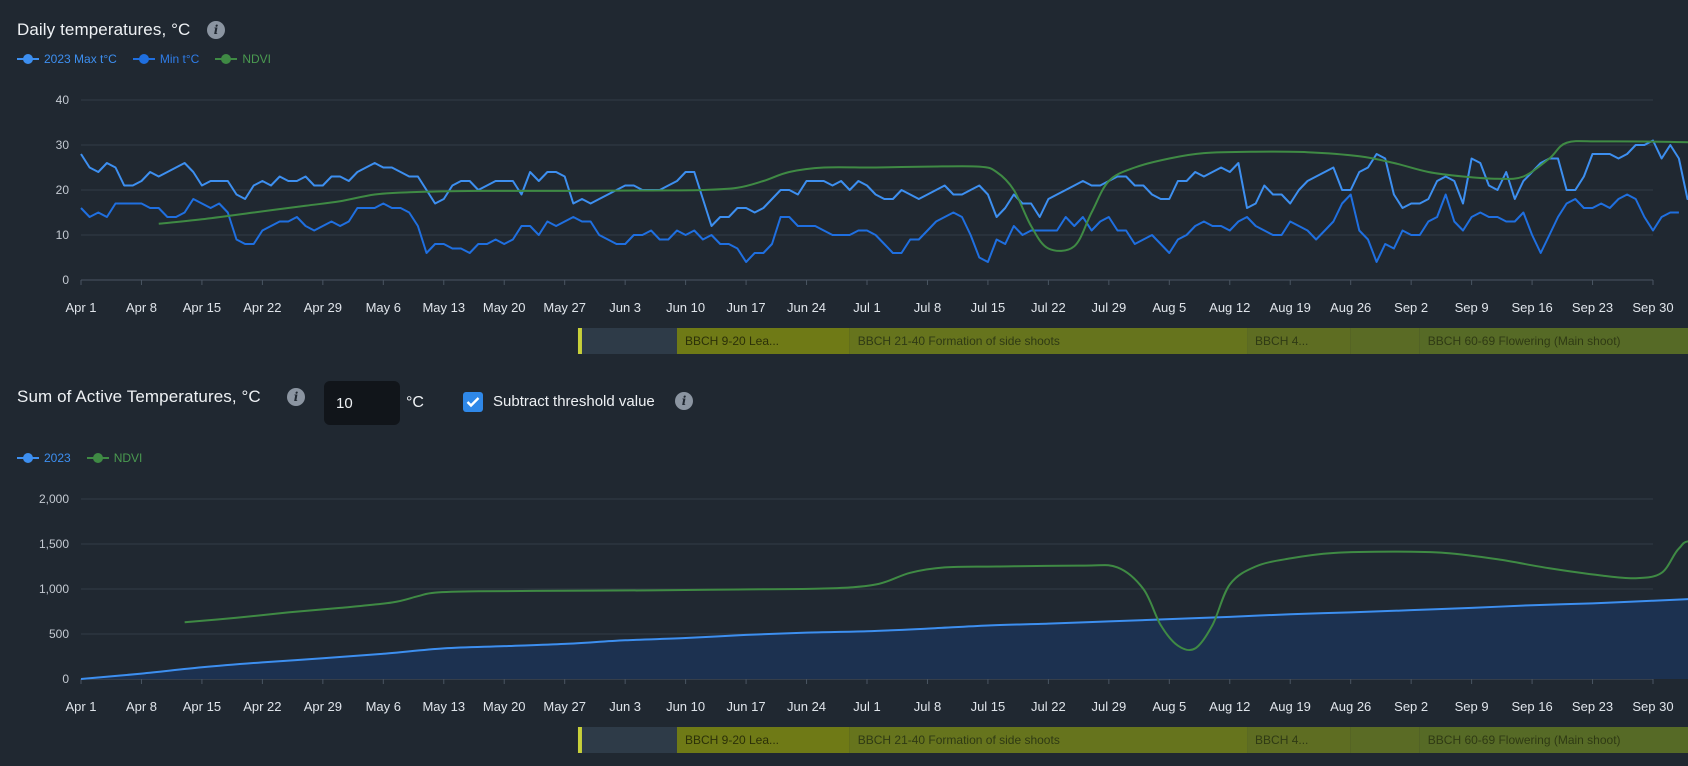 The image size is (1688, 766). I want to click on legend-2023-label: 2023, so click(57, 458).